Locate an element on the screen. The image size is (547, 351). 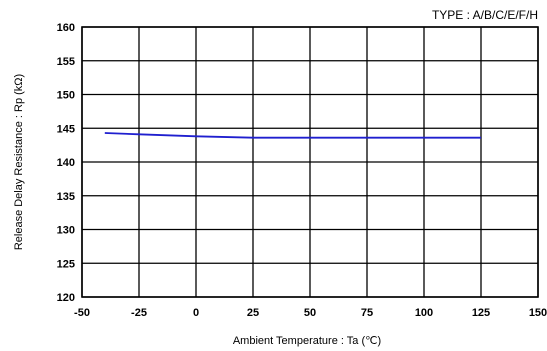
y-axis-title: Release Delay Resistance : Rp (kΩ) is located at coordinates (19, 162).